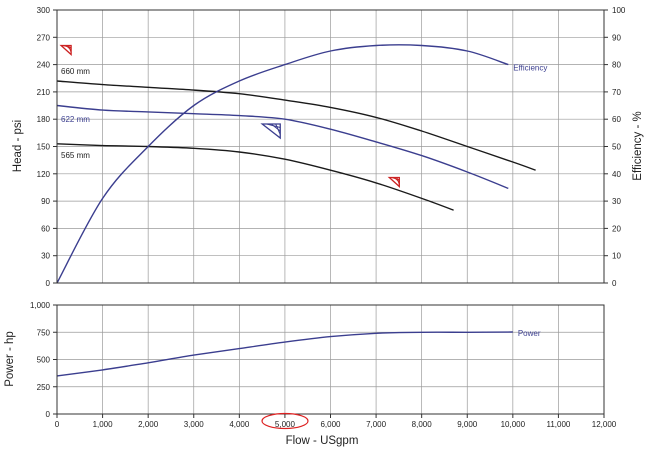 The width and height of the screenshot is (650, 454). Describe the element at coordinates (75, 71) in the screenshot. I see `curve-label-660mm: 660 mm` at that location.